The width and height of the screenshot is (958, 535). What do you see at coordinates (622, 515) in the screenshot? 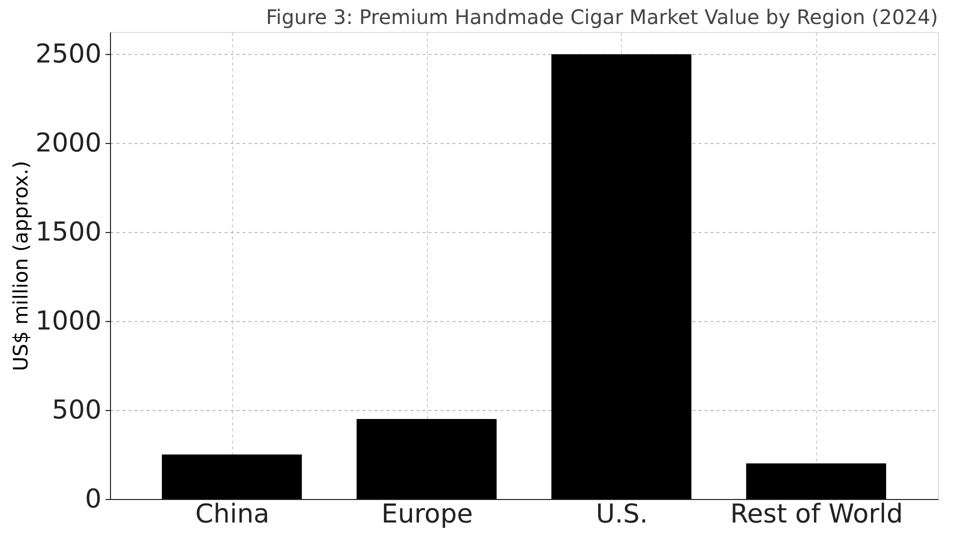
I see `x-tick-label: U.S.` at bounding box center [622, 515].